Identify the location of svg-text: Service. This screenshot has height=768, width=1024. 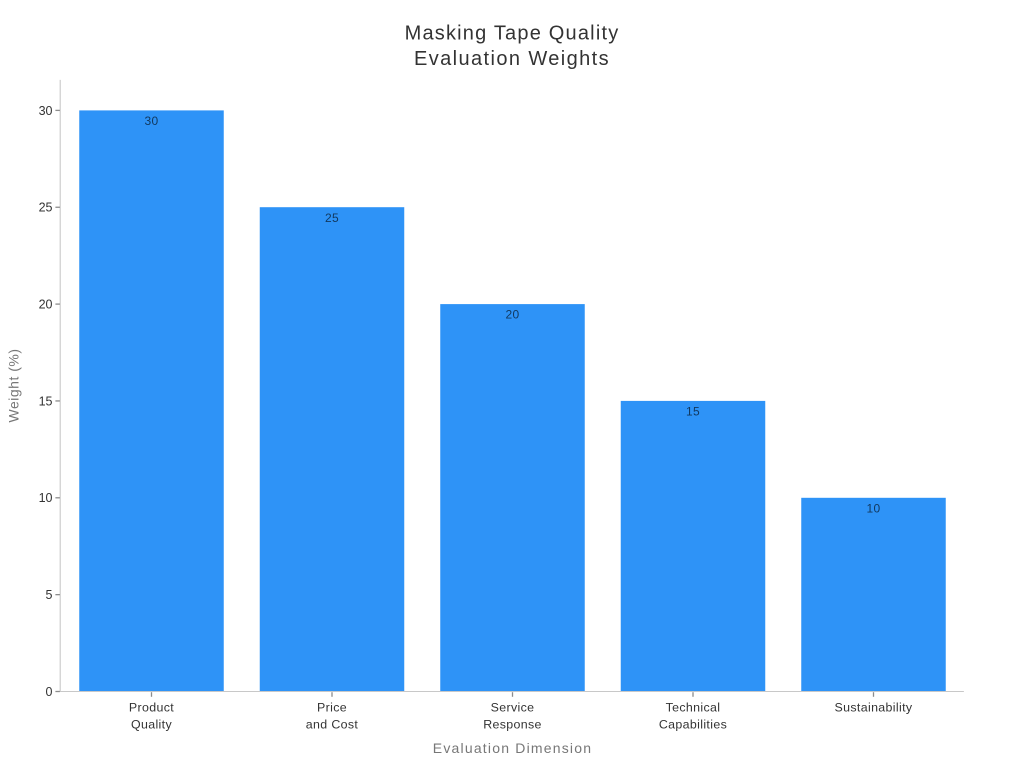
(513, 707).